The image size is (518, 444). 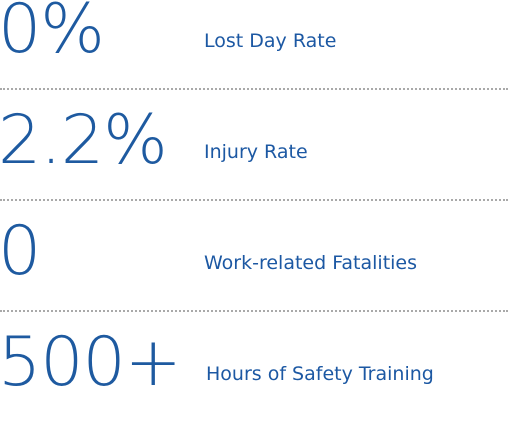 What do you see at coordinates (311, 263) in the screenshot?
I see `stat-label: Work-related Fatalities` at bounding box center [311, 263].